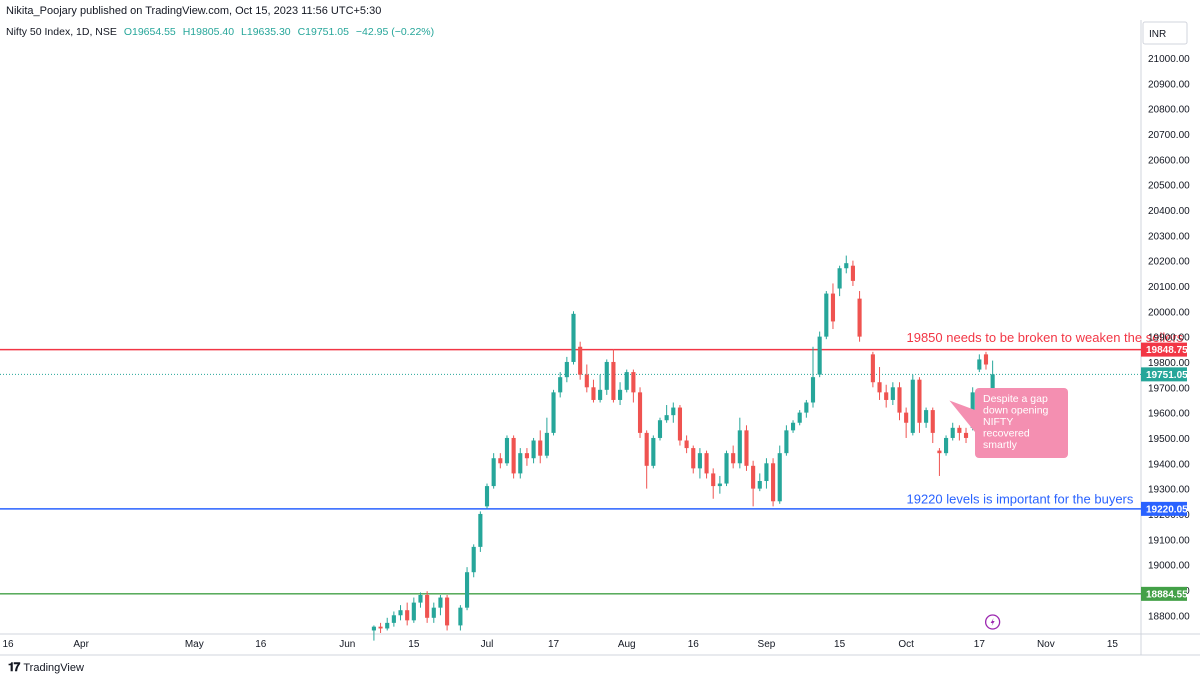  Describe the element at coordinates (1169, 186) in the screenshot. I see `y-tick-label: 20500.00` at that location.